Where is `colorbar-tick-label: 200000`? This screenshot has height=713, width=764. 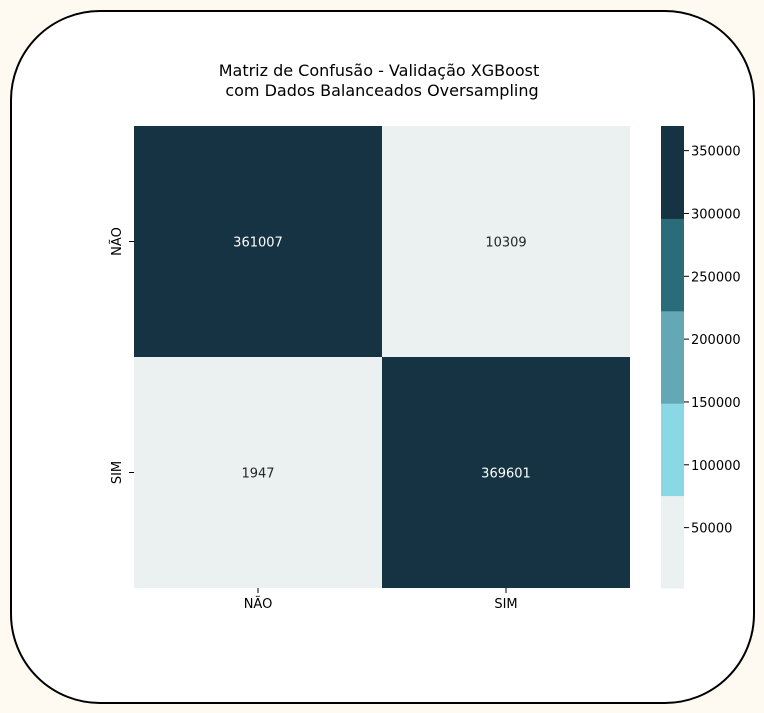
colorbar-tick-label: 200000 is located at coordinates (716, 340).